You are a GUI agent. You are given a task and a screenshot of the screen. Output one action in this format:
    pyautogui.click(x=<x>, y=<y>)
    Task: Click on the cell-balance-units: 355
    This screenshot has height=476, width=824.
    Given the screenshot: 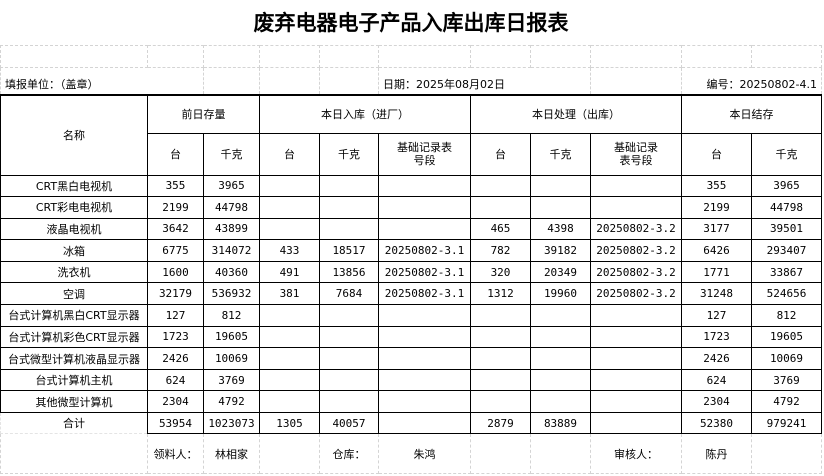 What is the action you would take?
    pyautogui.click(x=716, y=186)
    